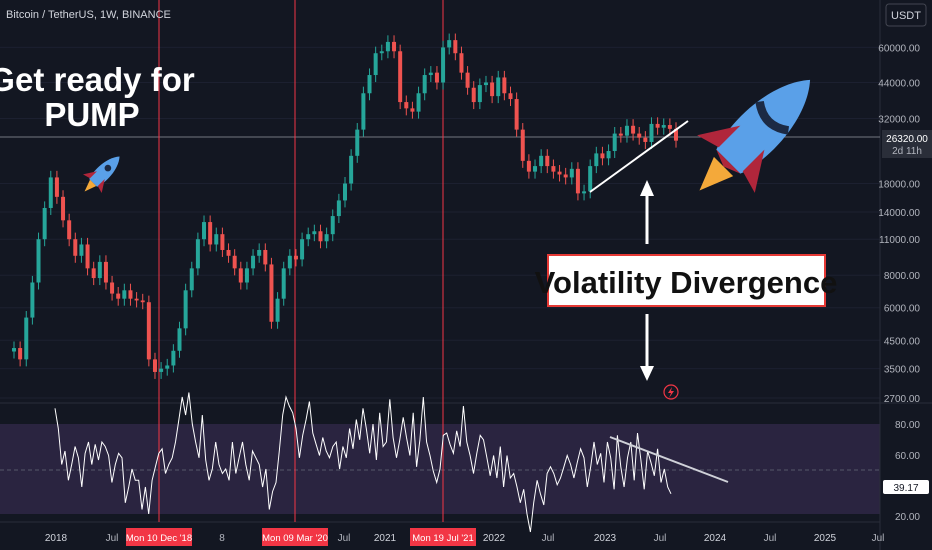 The height and width of the screenshot is (550, 932). Describe the element at coordinates (295, 538) in the screenshot. I see `marker-label-text: Mon 09 Mar '20` at that location.